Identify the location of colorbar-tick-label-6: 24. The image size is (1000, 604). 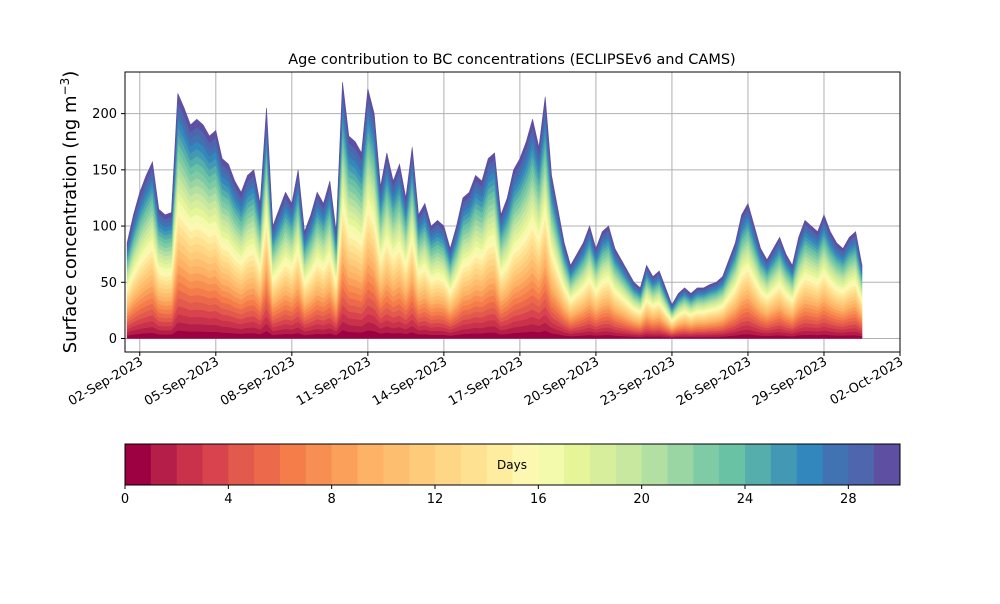
(745, 499).